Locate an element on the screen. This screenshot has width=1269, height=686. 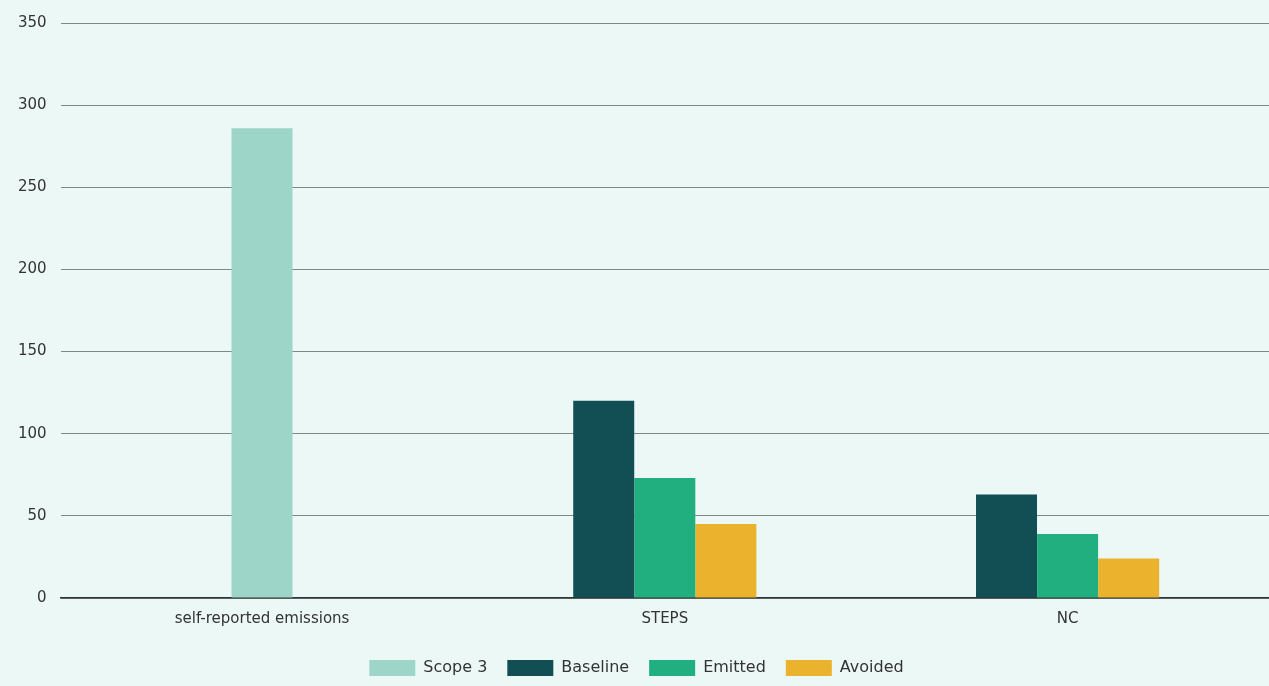
x-tick-label: self-reported emissions is located at coordinates (262, 617).